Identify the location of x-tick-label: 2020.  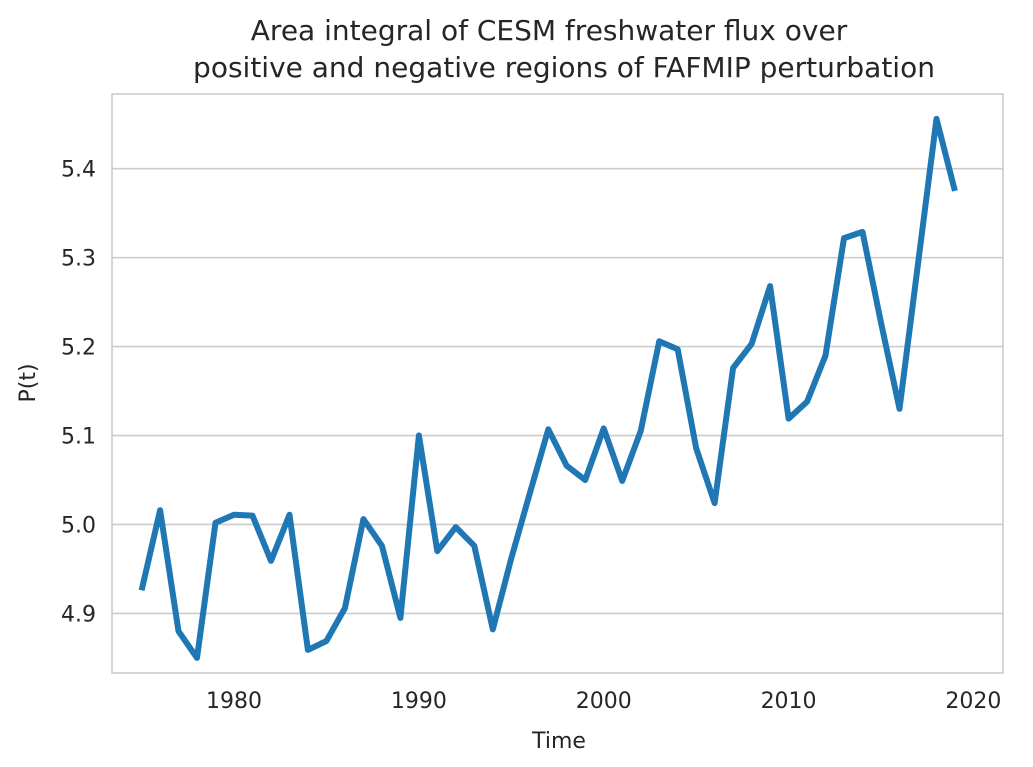
(973, 701).